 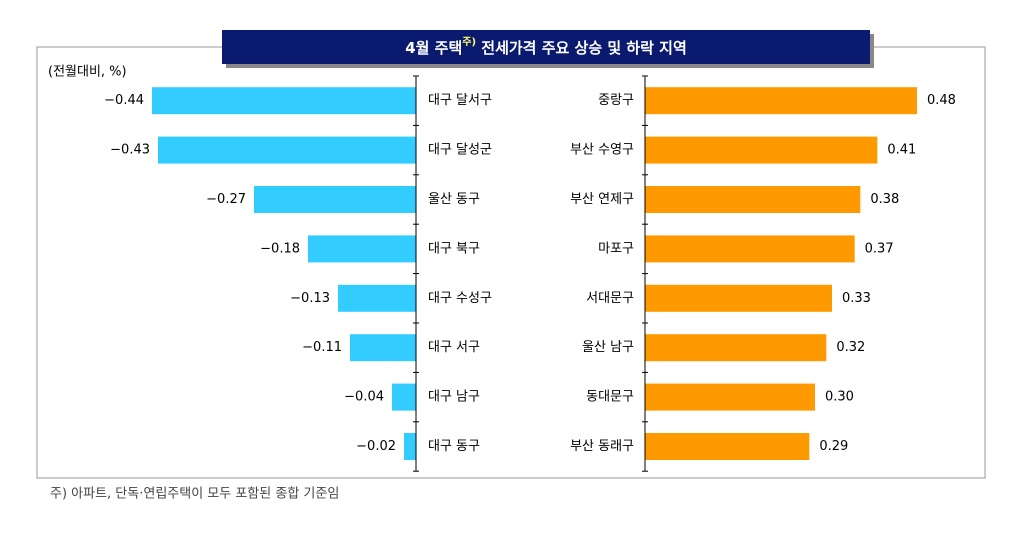 What do you see at coordinates (850, 347) in the screenshot?
I see `value-label: 0.32` at bounding box center [850, 347].